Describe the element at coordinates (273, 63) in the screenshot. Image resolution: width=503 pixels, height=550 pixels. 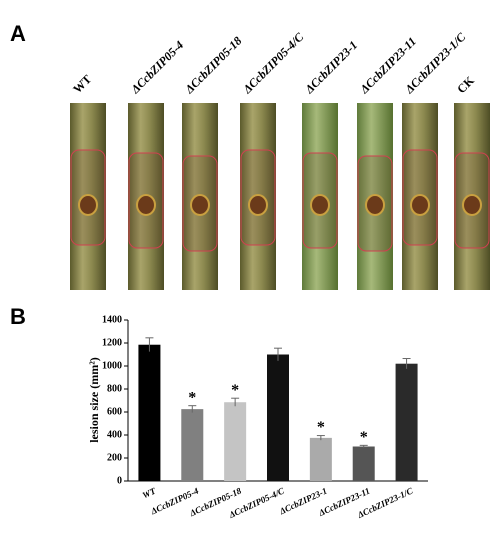
I see `column-label: ΔCcbZIP05-4/C` at that location.